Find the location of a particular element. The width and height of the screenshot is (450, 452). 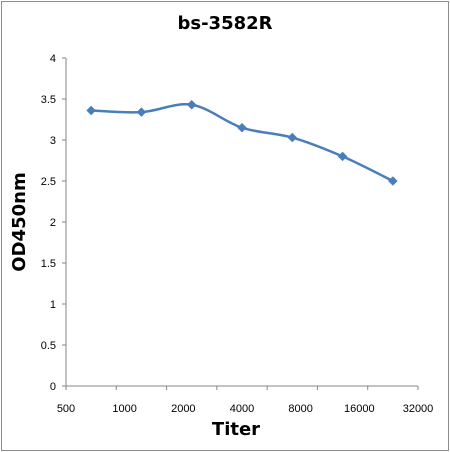

y-axis-title: OD450nm is located at coordinates (19, 221).